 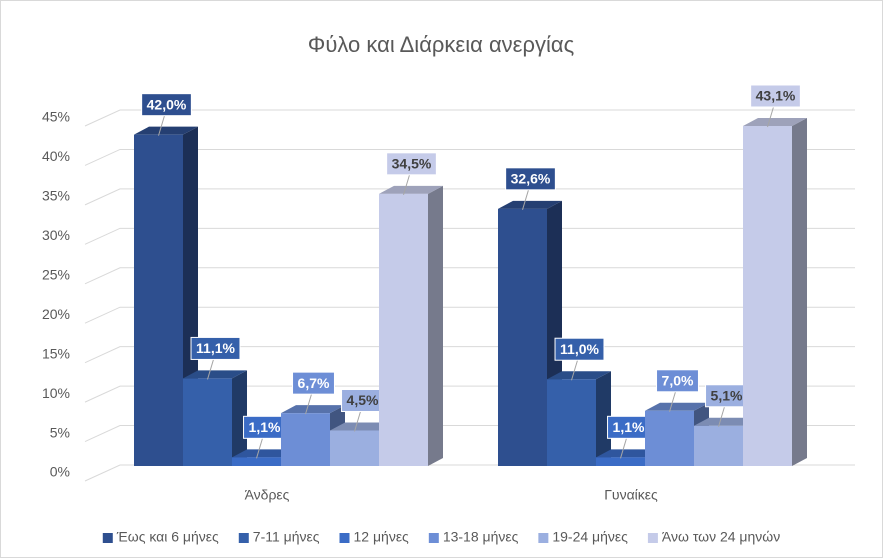 I want to click on y-tick-label: 25%, so click(x=56, y=274).